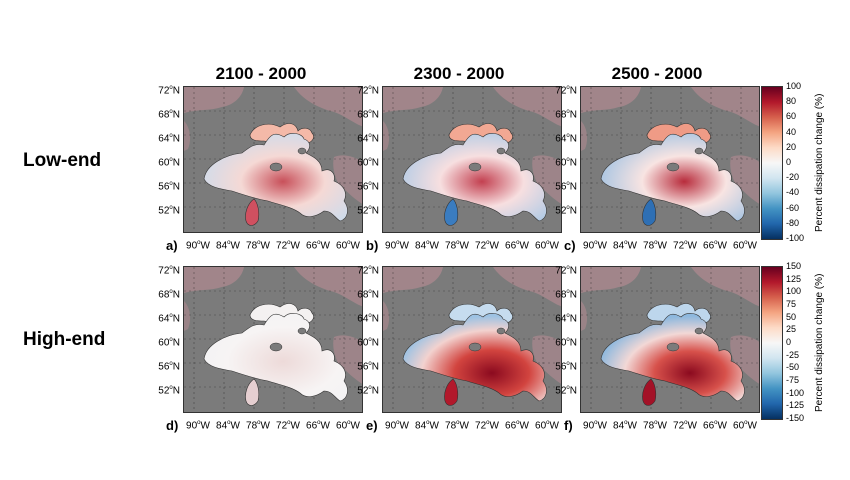 This screenshot has height=480, width=850. Describe the element at coordinates (472, 339) in the screenshot. I see `map-panel-e` at that location.